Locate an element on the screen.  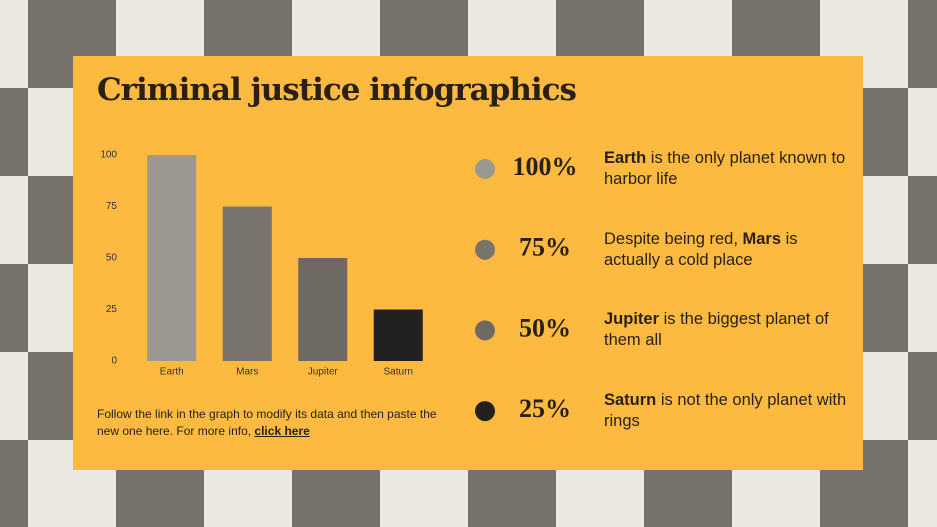
item-desc: Despite being red, is located at coordinates (673, 238).